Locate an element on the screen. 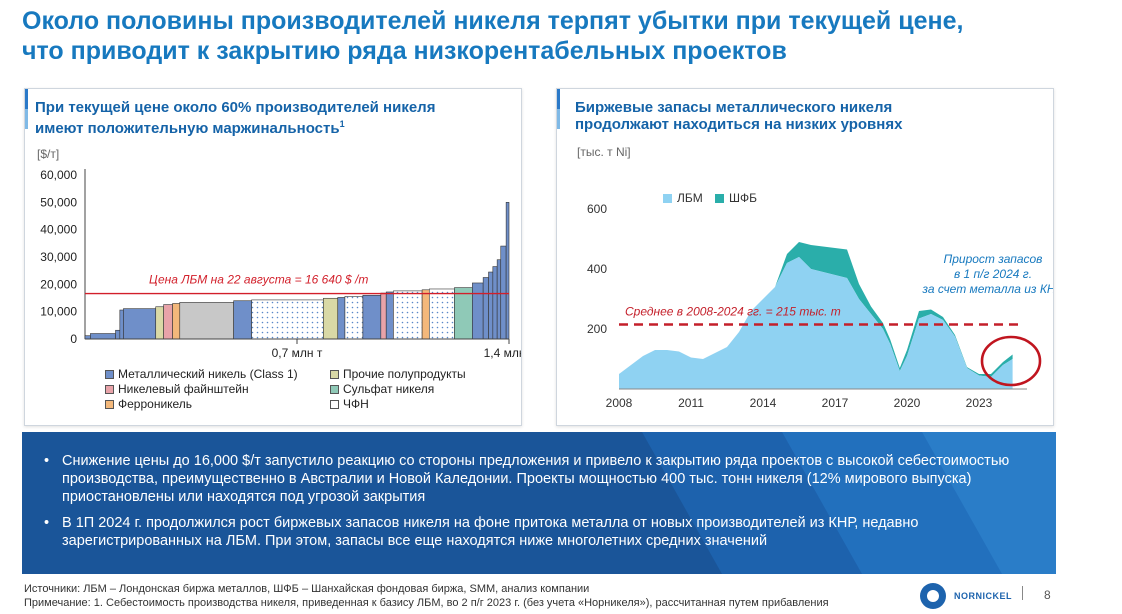 The width and height of the screenshot is (1122, 614). x-tick-label: 2017 is located at coordinates (835, 403).